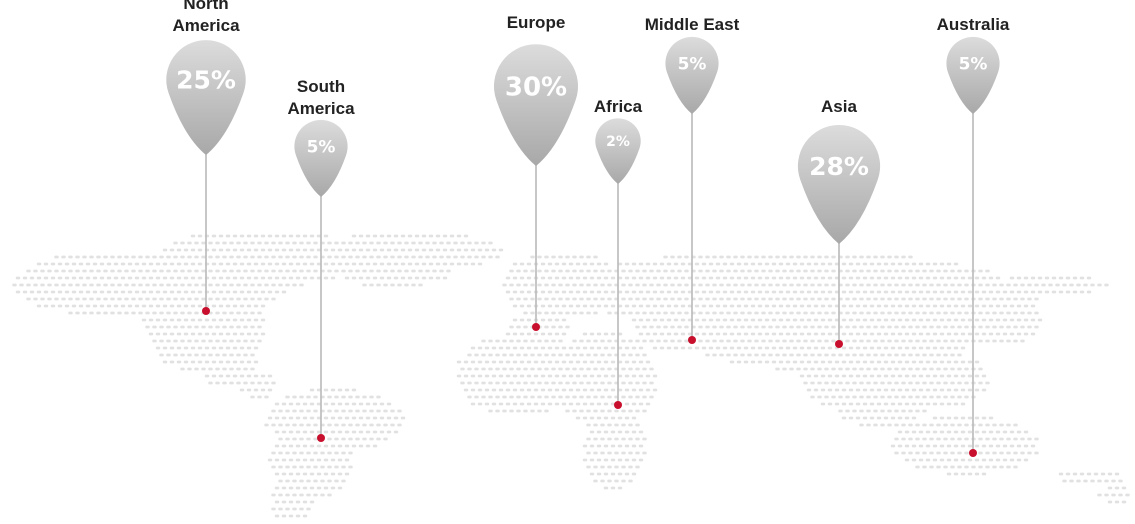  What do you see at coordinates (321, 86) in the screenshot?
I see `region-label-south-america-line-1: South` at bounding box center [321, 86].